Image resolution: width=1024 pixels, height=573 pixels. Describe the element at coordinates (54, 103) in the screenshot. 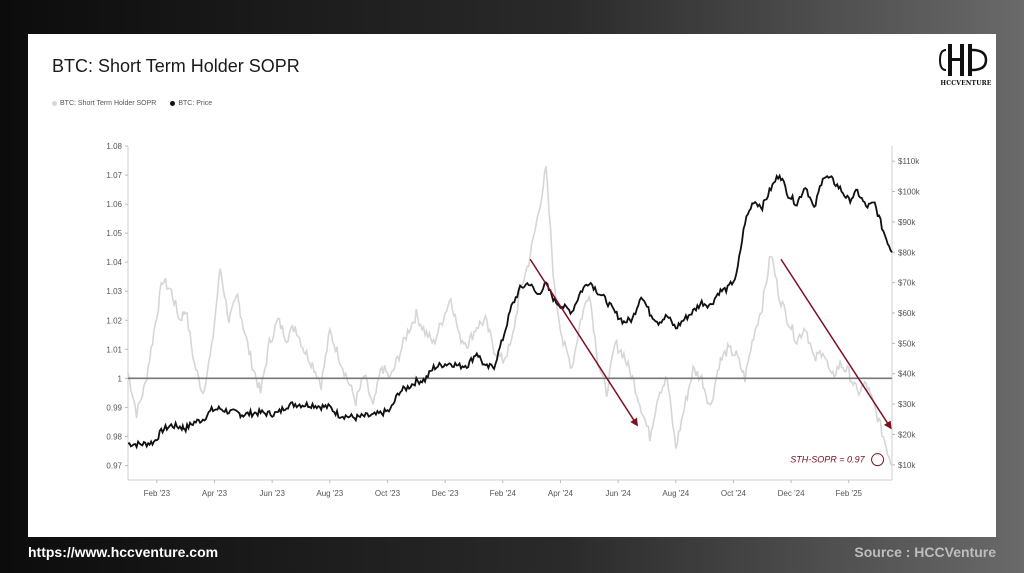

I see `legend-dot-sopr-icon` at that location.